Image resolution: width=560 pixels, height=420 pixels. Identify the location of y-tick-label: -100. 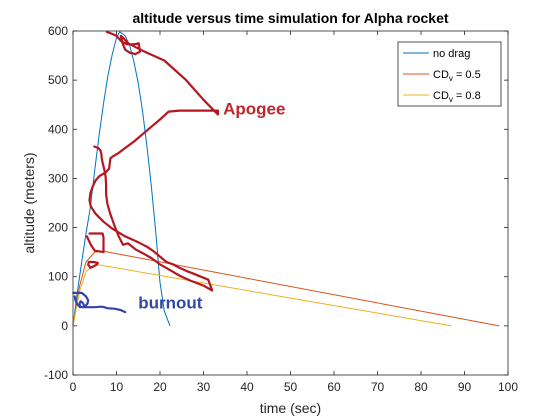
(56, 375).